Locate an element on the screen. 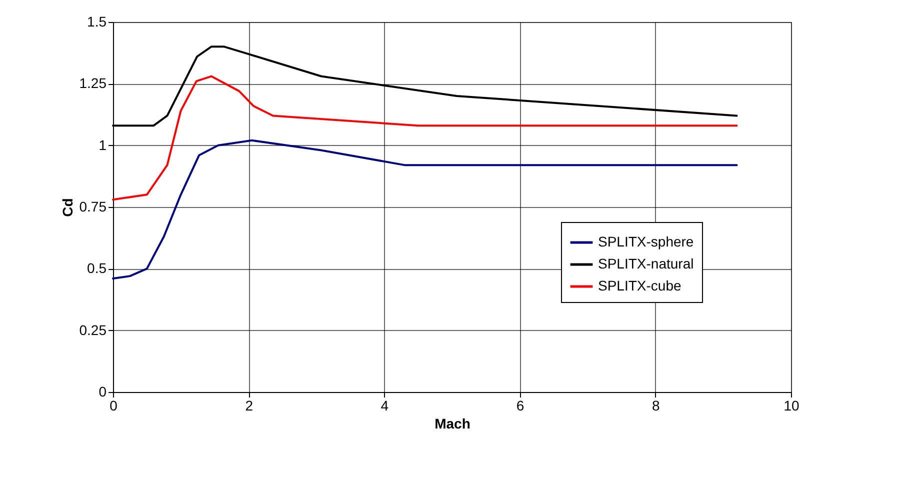 This screenshot has width=912, height=490. y-tick-label: 0.75 is located at coordinates (93, 206).